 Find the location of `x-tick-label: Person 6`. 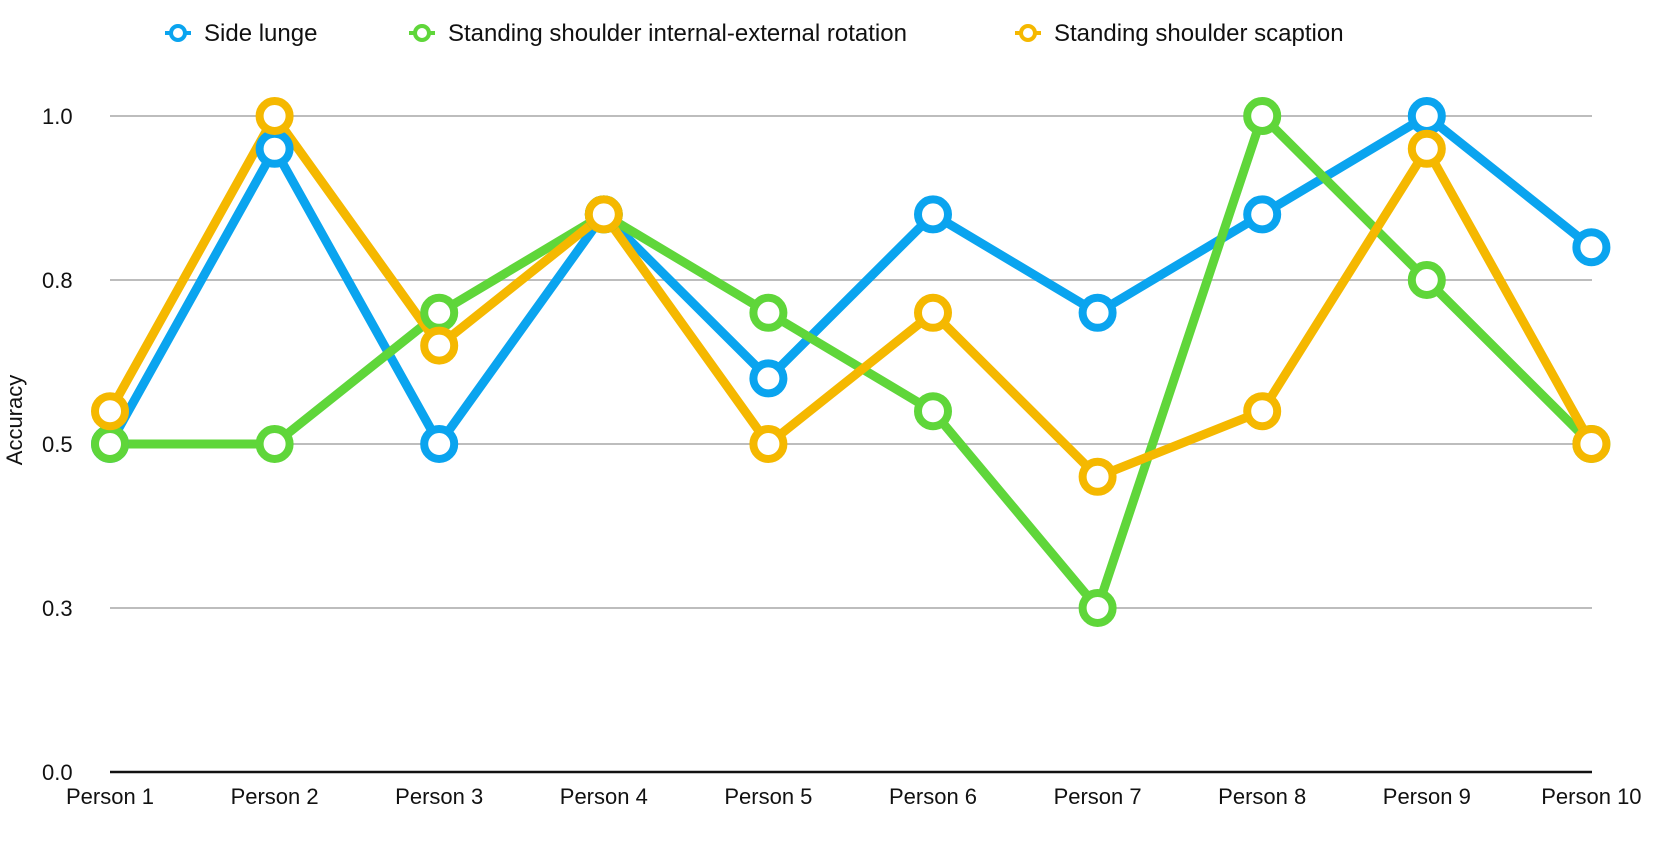

x-tick-label: Person 6 is located at coordinates (933, 796).